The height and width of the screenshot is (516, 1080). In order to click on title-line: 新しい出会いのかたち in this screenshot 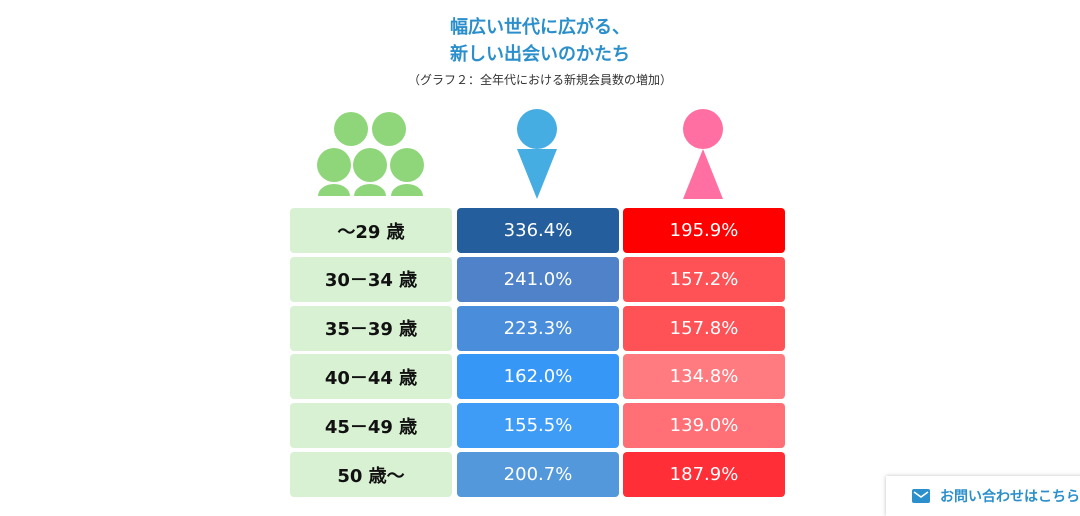, I will do `click(540, 54)`.